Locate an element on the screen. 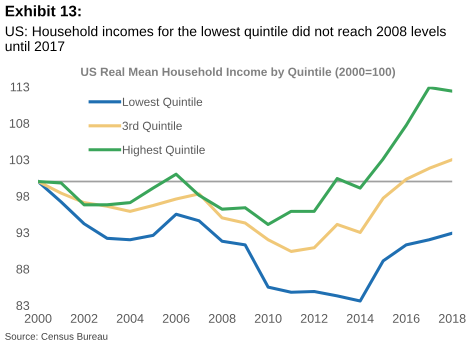 This screenshot has height=347, width=476. x-tick-label: 2006 is located at coordinates (176, 318).